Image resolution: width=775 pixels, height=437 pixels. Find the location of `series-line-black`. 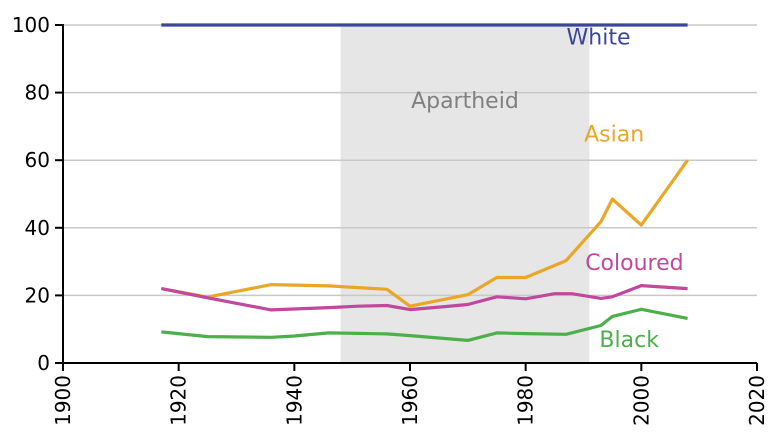

series-line-black is located at coordinates (424, 324).